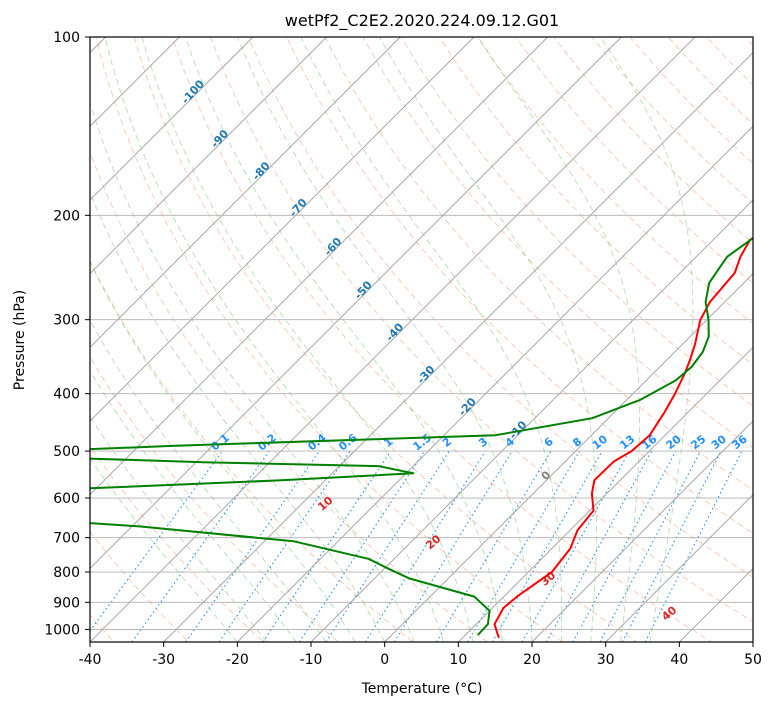 The height and width of the screenshot is (708, 775). Describe the element at coordinates (532, 660) in the screenshot. I see `x-tick-label: 20` at that location.